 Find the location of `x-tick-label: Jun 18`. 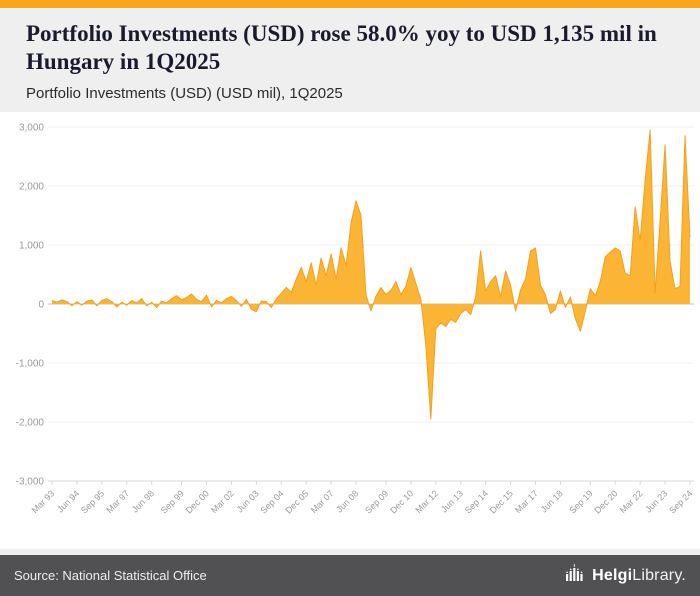

x-tick-label: Jun 18 is located at coordinates (552, 501).